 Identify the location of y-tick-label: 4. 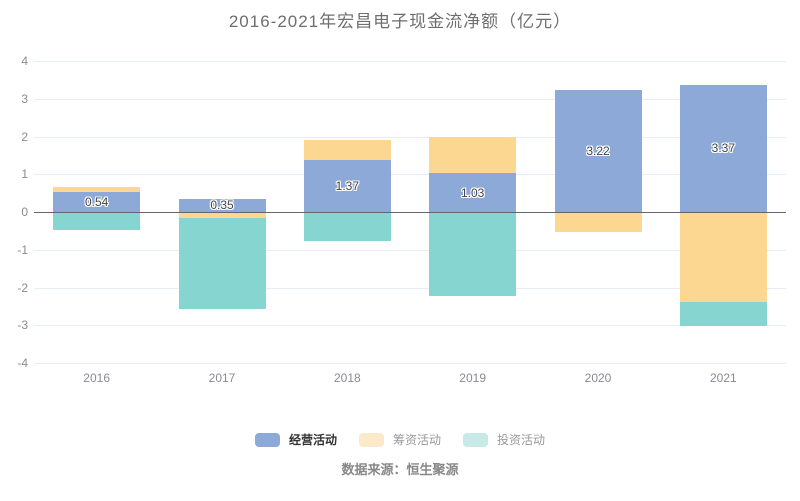
(24, 61).